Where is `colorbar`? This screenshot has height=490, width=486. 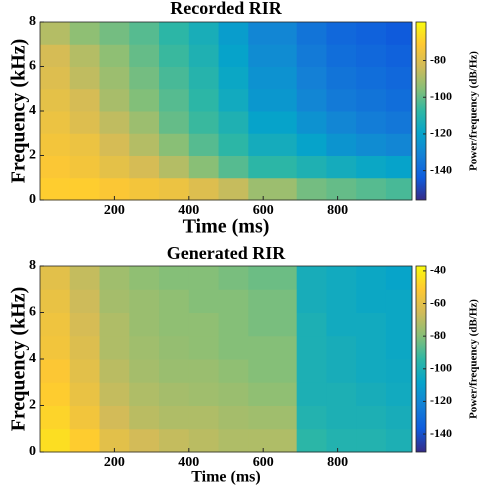
colorbar is located at coordinates (421, 359).